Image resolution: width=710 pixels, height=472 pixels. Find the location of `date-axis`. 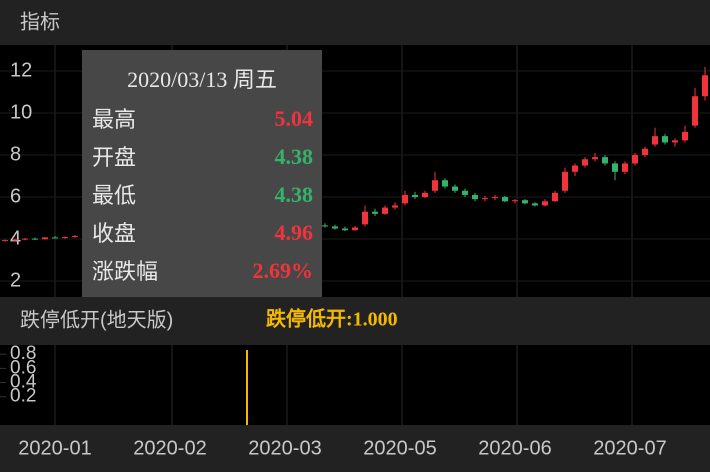

date-axis is located at coordinates (355, 448).